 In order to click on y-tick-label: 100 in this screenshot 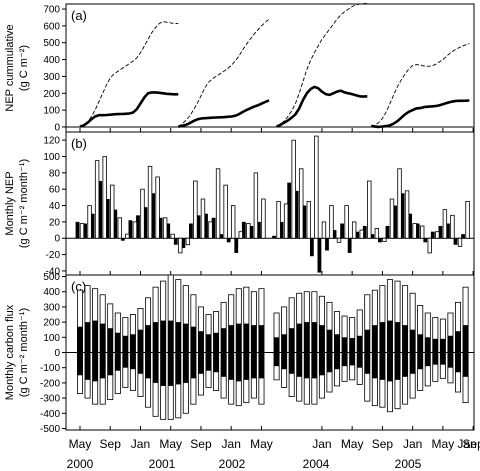, I will do `click(51, 157)`.